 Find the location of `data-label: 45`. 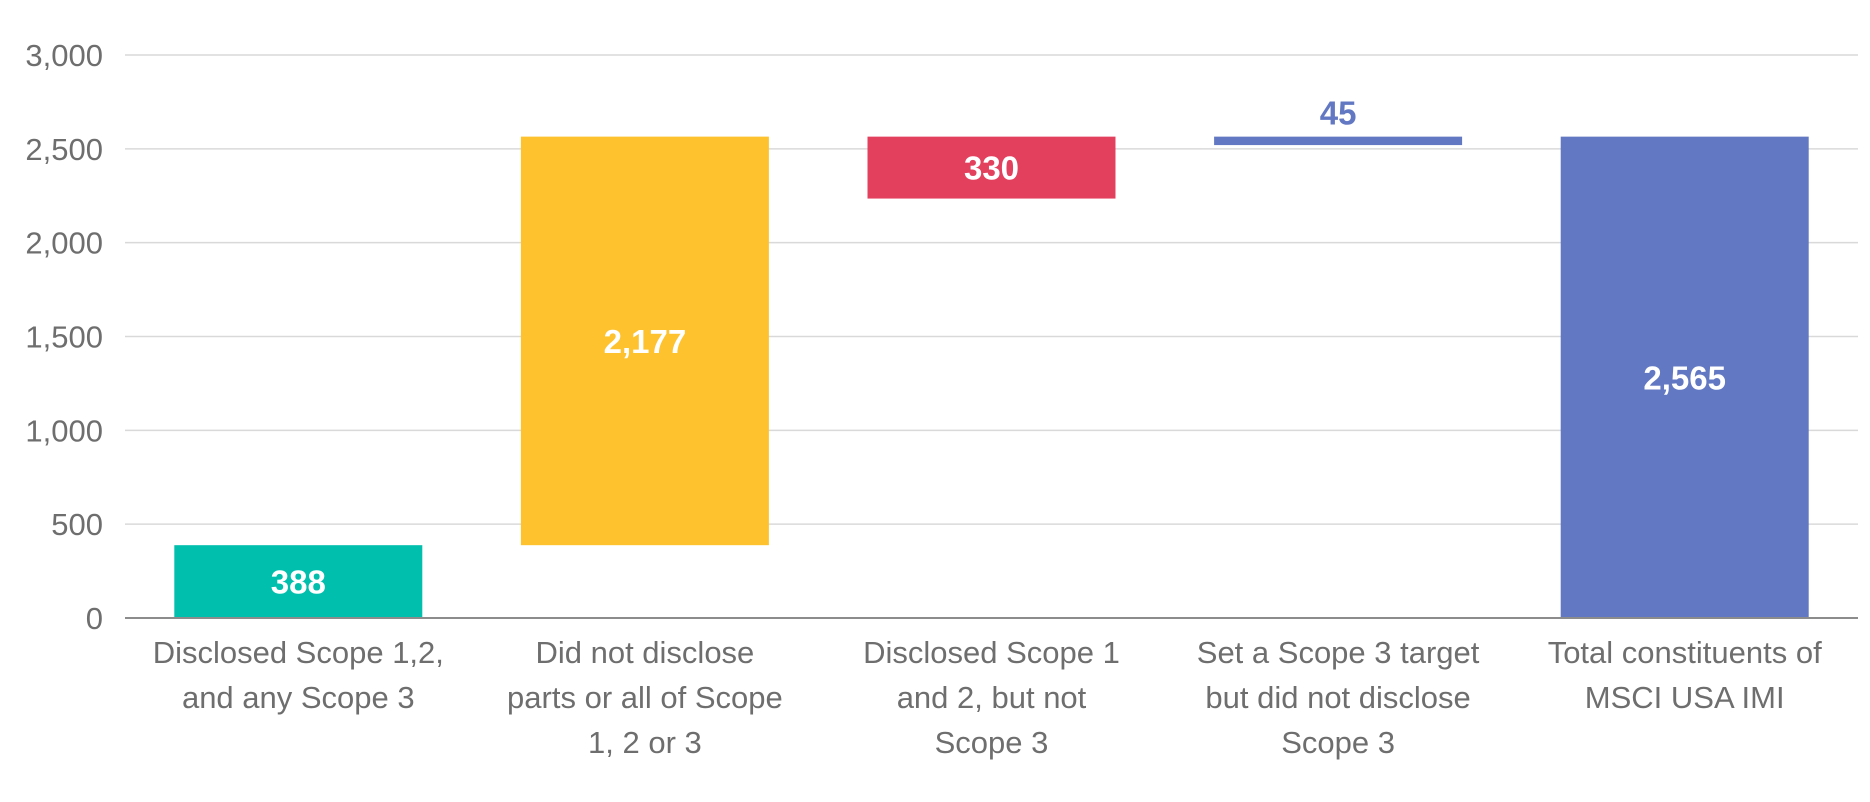

data-label: 45 is located at coordinates (1338, 113).